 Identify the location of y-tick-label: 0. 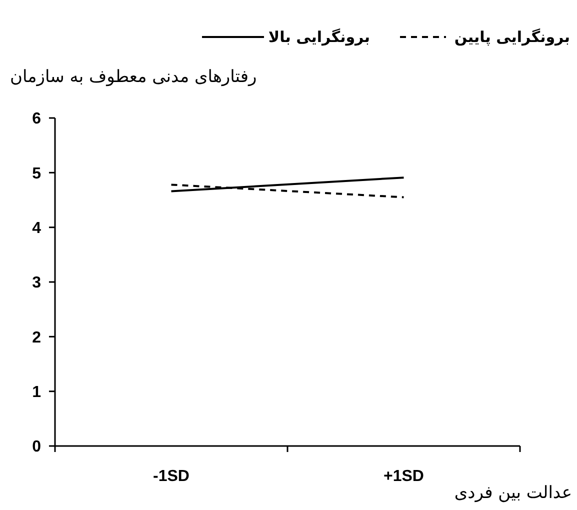
(37, 447).